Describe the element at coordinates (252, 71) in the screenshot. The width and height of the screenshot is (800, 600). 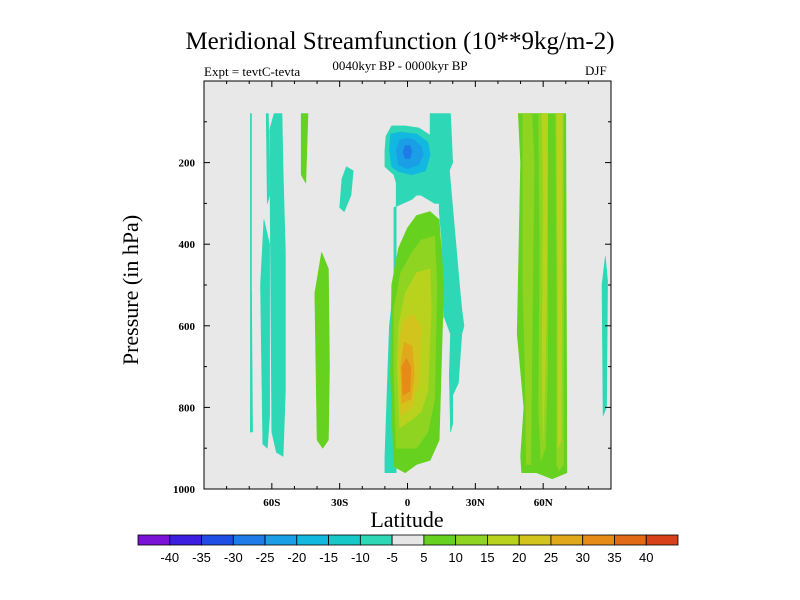
I see `experiment-label: Expt = tevtC-tevta` at that location.